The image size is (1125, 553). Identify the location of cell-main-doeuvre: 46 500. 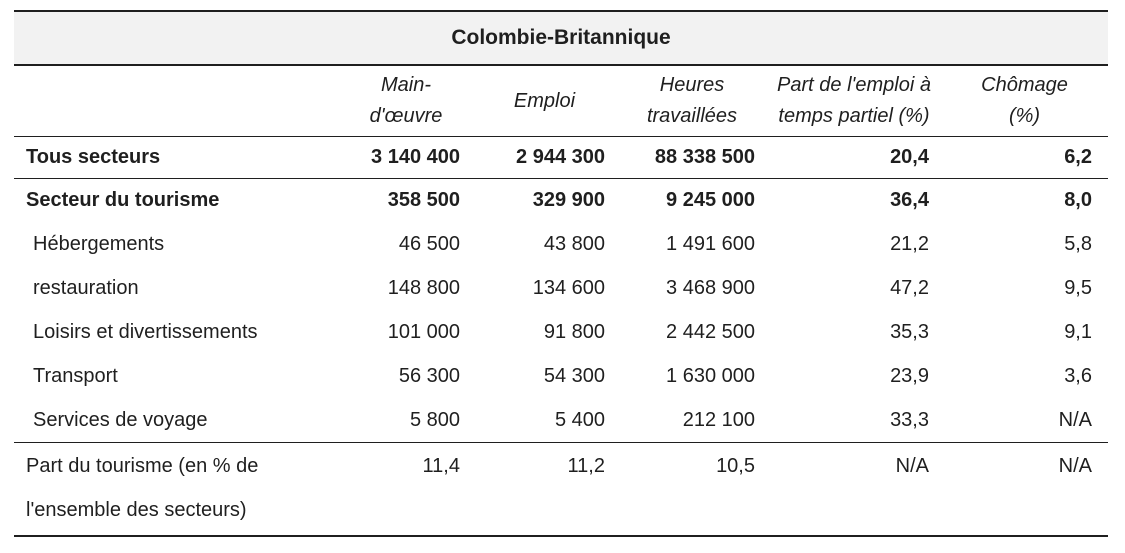
(429, 244).